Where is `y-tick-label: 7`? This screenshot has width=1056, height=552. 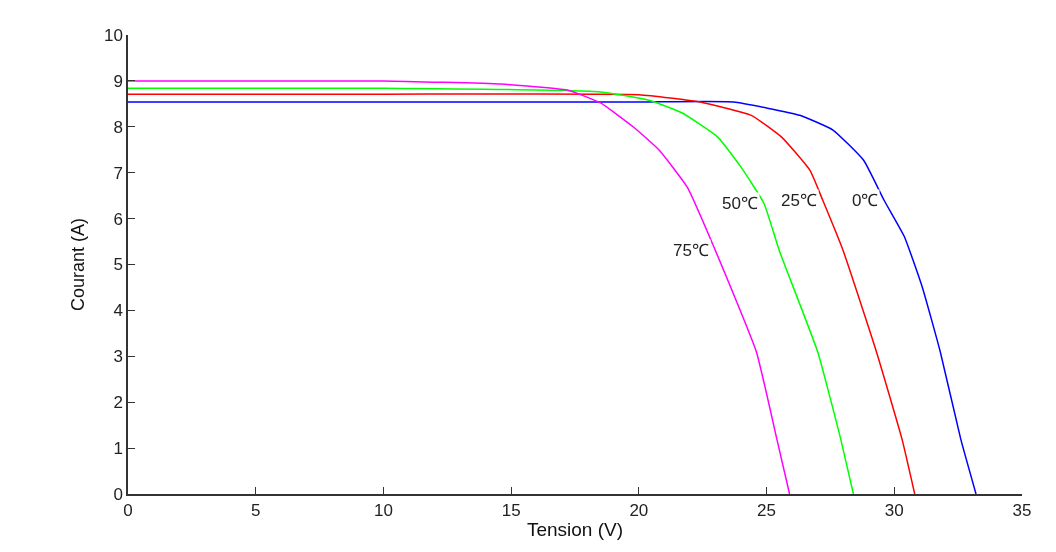
y-tick-label: 7 is located at coordinates (118, 173).